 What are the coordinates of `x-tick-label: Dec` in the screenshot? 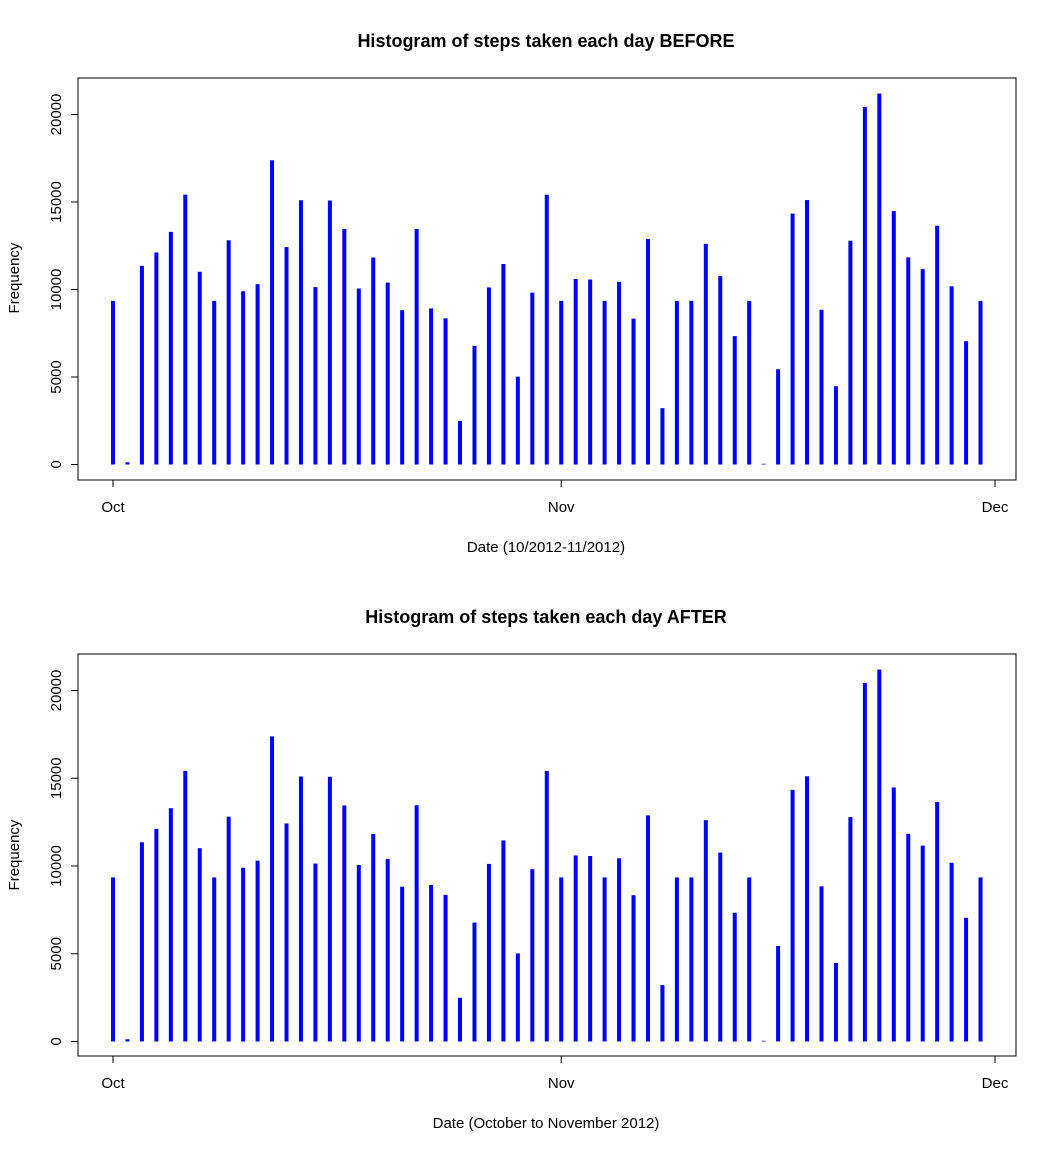 It's located at (995, 1083).